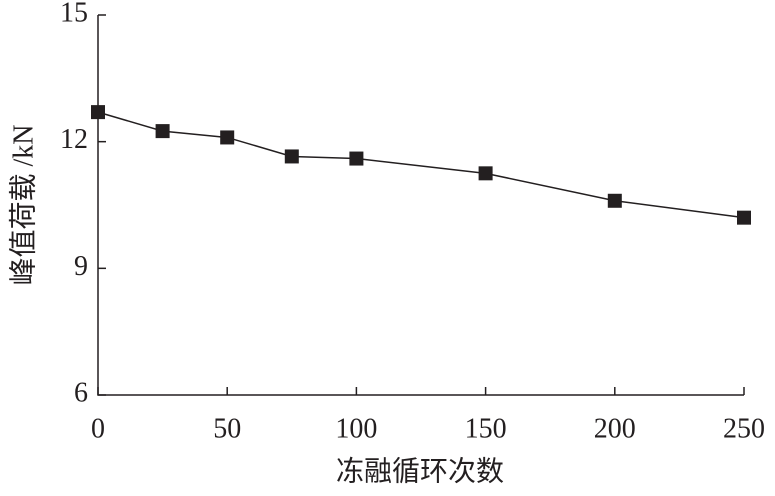 Image resolution: width=775 pixels, height=496 pixels. What do you see at coordinates (486, 428) in the screenshot?
I see `x-tick-label: 150` at bounding box center [486, 428].